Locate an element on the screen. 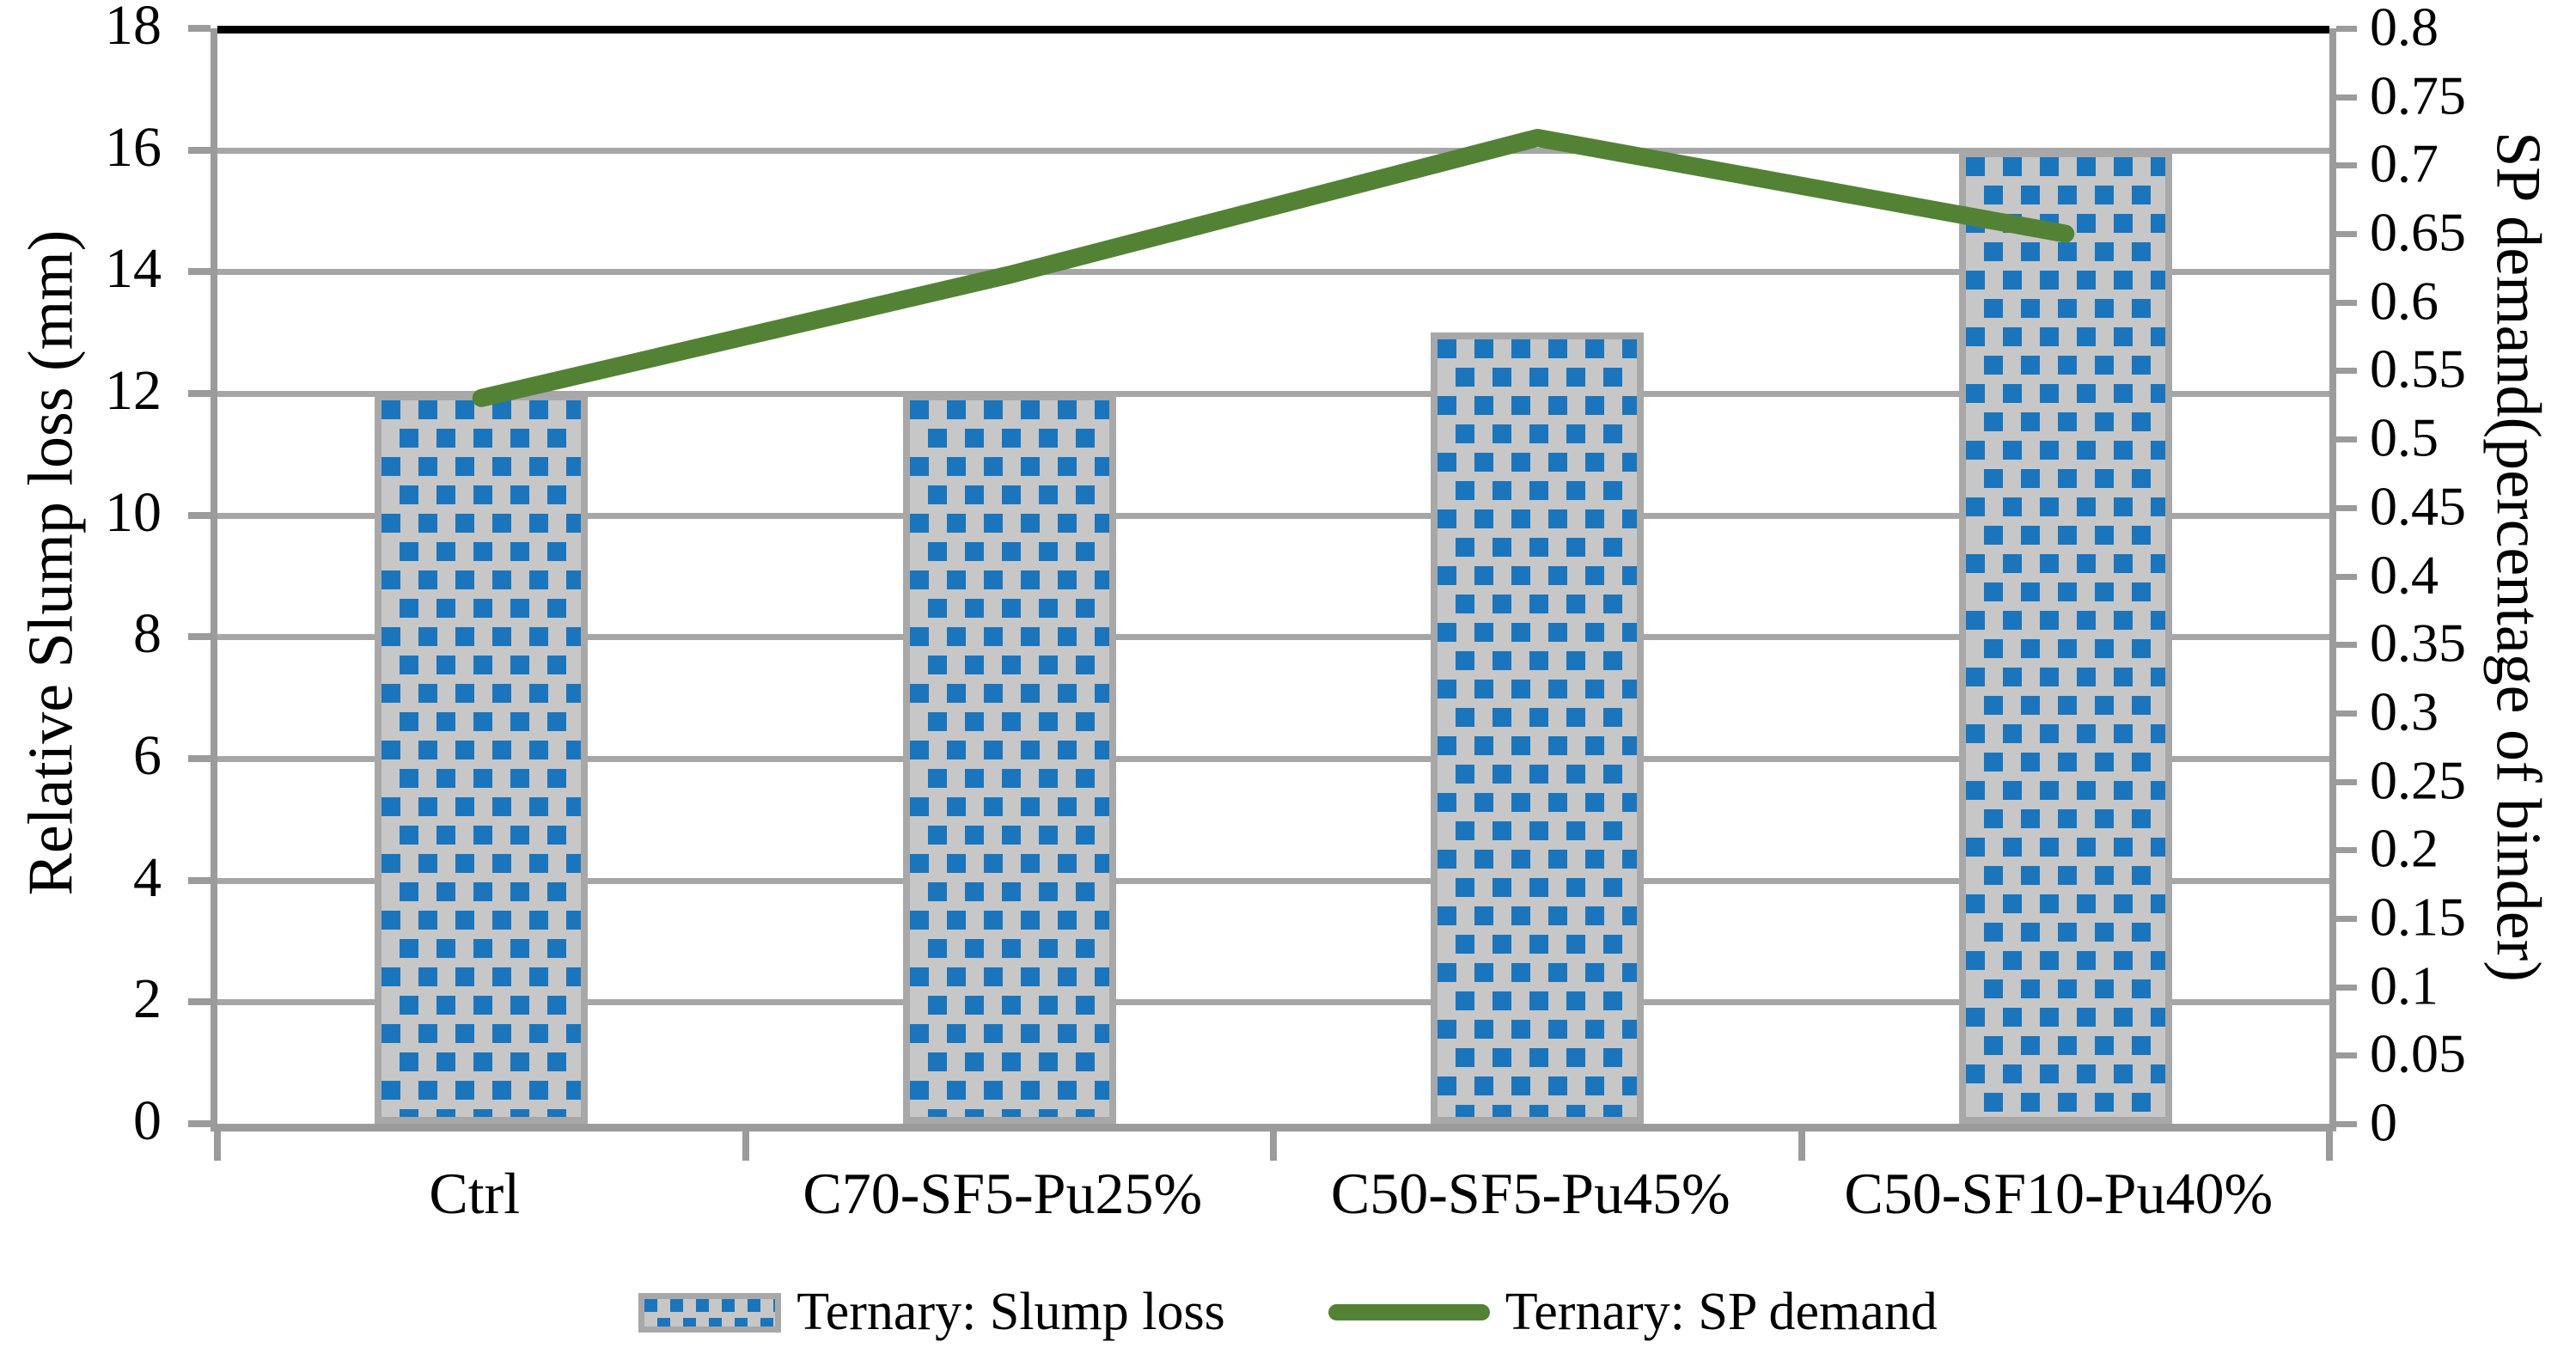 This screenshot has width=2576, height=1354. right-axis-tick-label: 0 is located at coordinates (2383, 1122).